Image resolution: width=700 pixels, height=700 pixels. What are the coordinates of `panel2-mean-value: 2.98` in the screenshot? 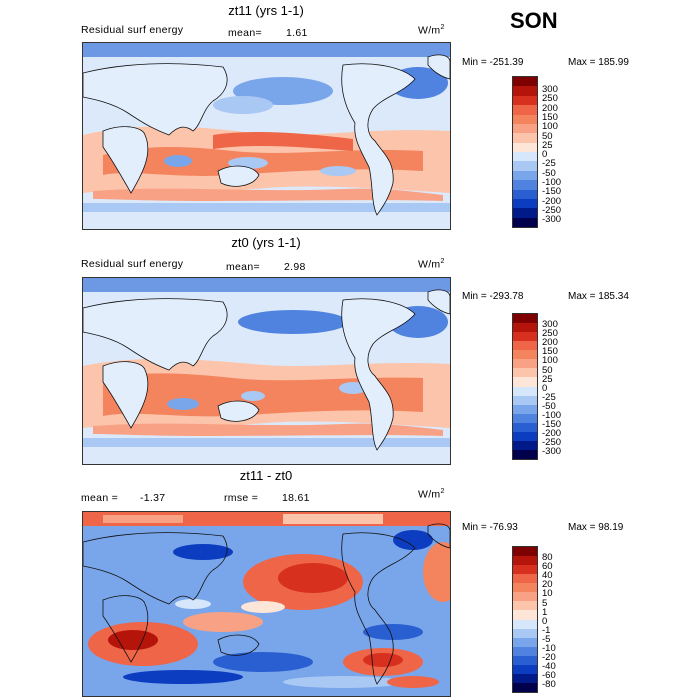 It's located at (295, 267).